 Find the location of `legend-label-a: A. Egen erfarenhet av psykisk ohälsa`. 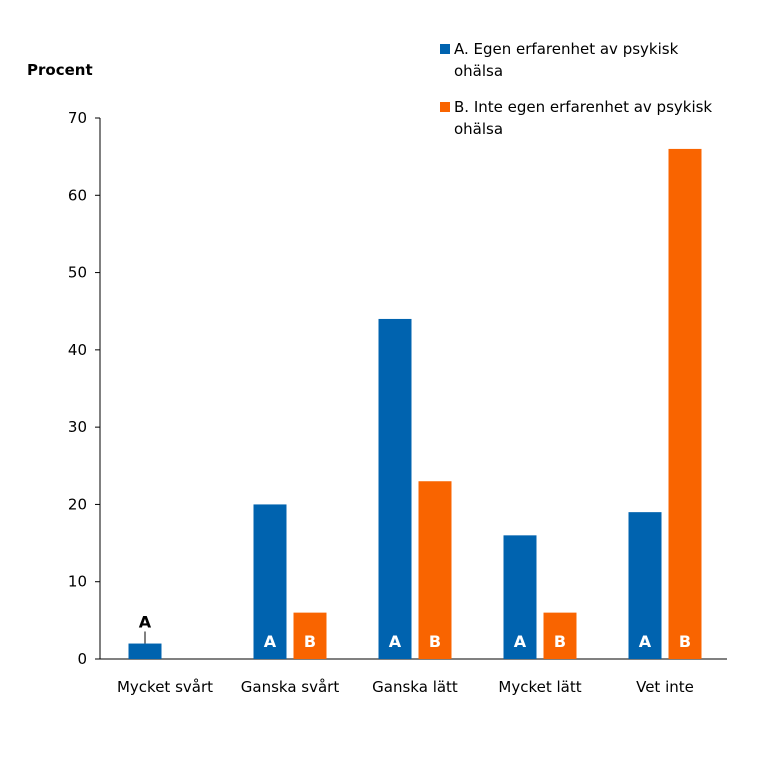

legend-label-a: A. Egen erfarenhet av psykisk ohälsa is located at coordinates (566, 60).